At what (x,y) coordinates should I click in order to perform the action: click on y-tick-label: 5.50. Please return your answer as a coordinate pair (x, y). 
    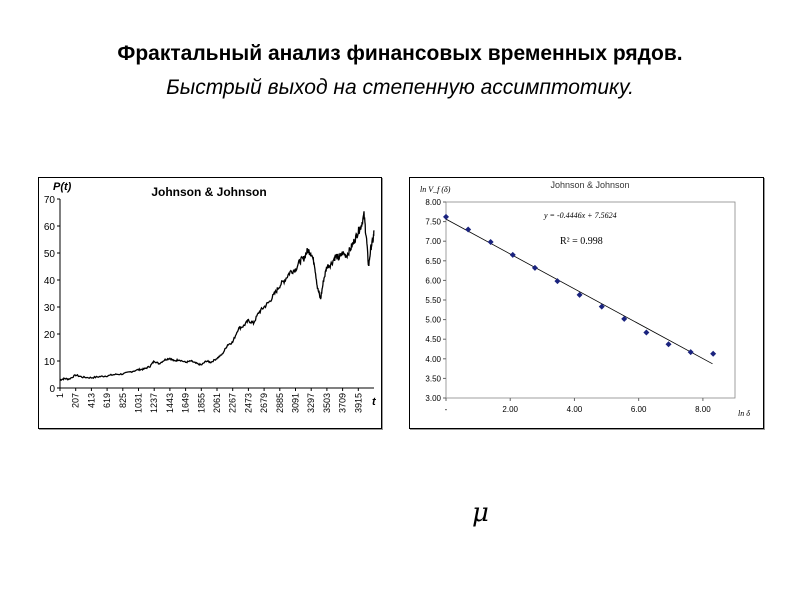
    Looking at the image, I should click on (433, 300).